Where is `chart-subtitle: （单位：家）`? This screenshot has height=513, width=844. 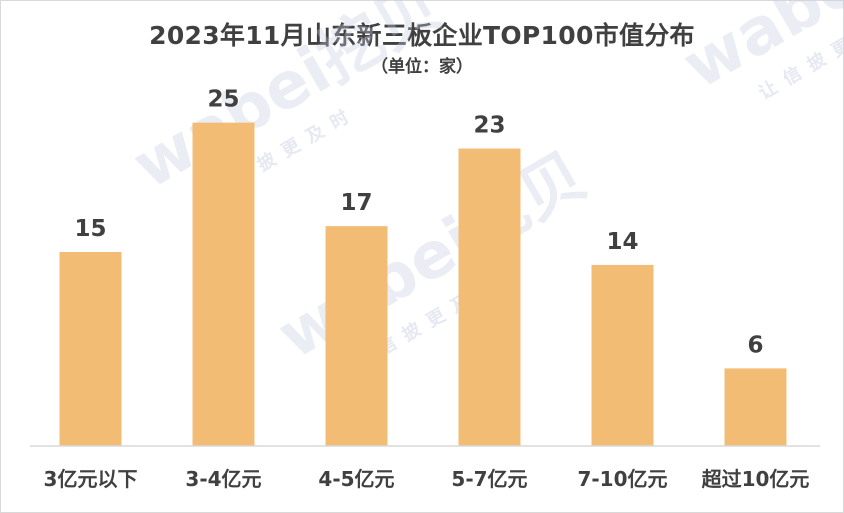 chart-subtitle: （单位：家） is located at coordinates (422, 67).